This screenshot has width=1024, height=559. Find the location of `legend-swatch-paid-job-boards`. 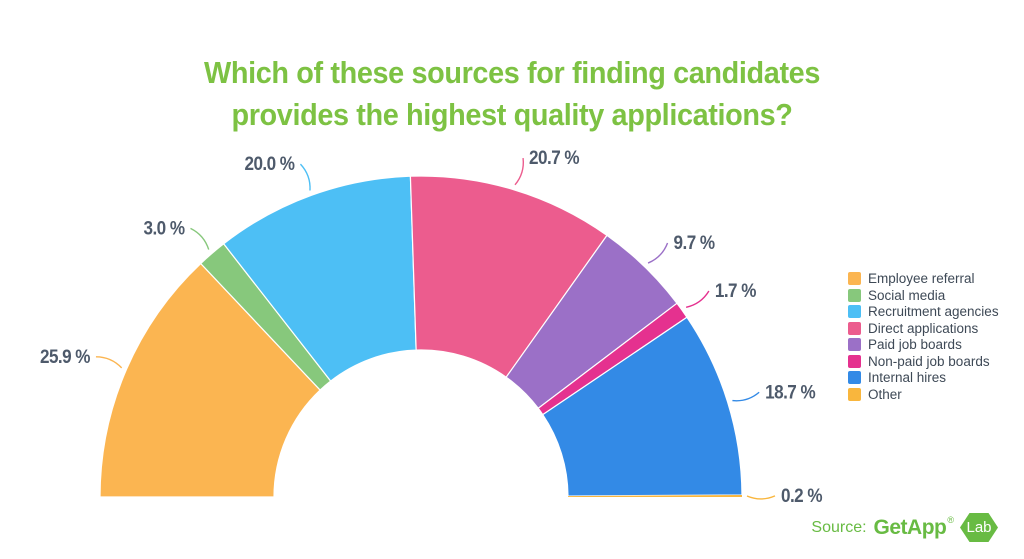

legend-swatch-paid-job-boards is located at coordinates (854, 345).